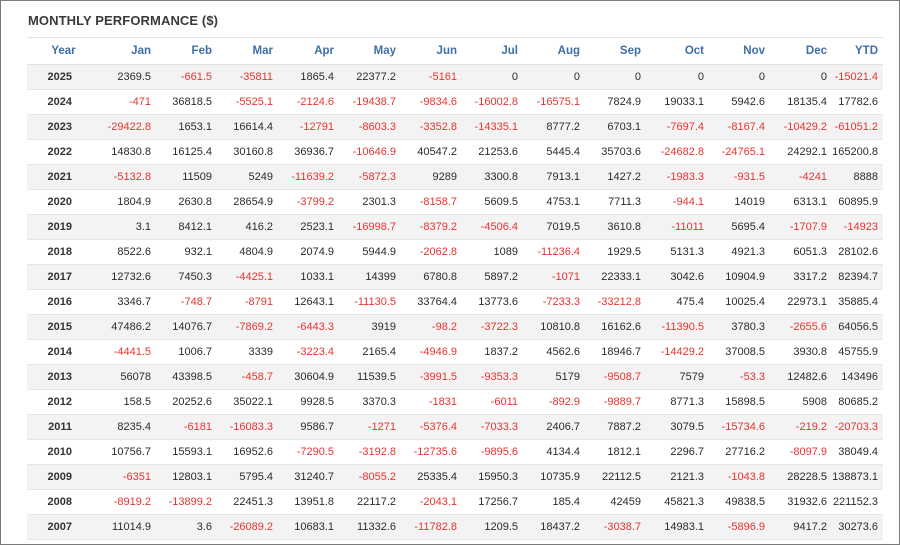 This screenshot has width=900, height=545. Describe the element at coordinates (615, 327) in the screenshot. I see `month-value-cell: 16162.6` at that location.